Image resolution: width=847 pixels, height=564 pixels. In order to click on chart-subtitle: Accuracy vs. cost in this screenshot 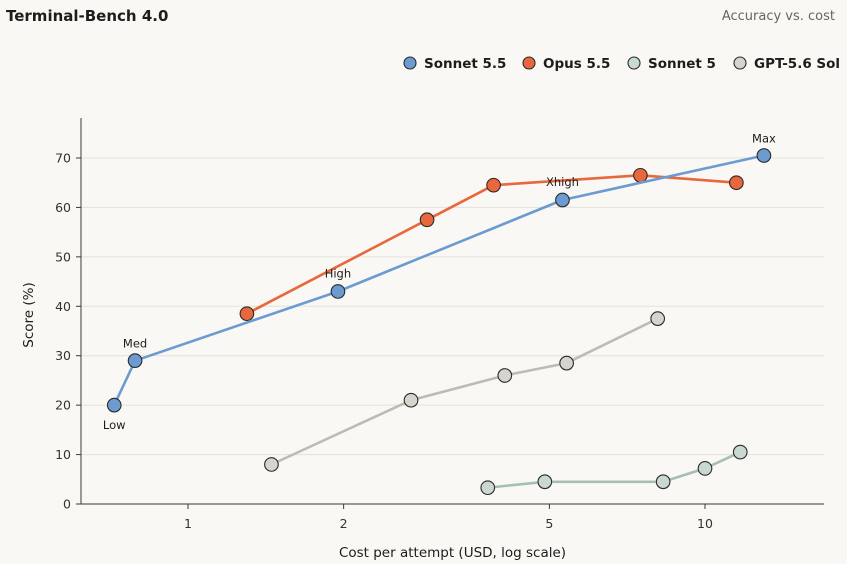, I will do `click(778, 16)`.